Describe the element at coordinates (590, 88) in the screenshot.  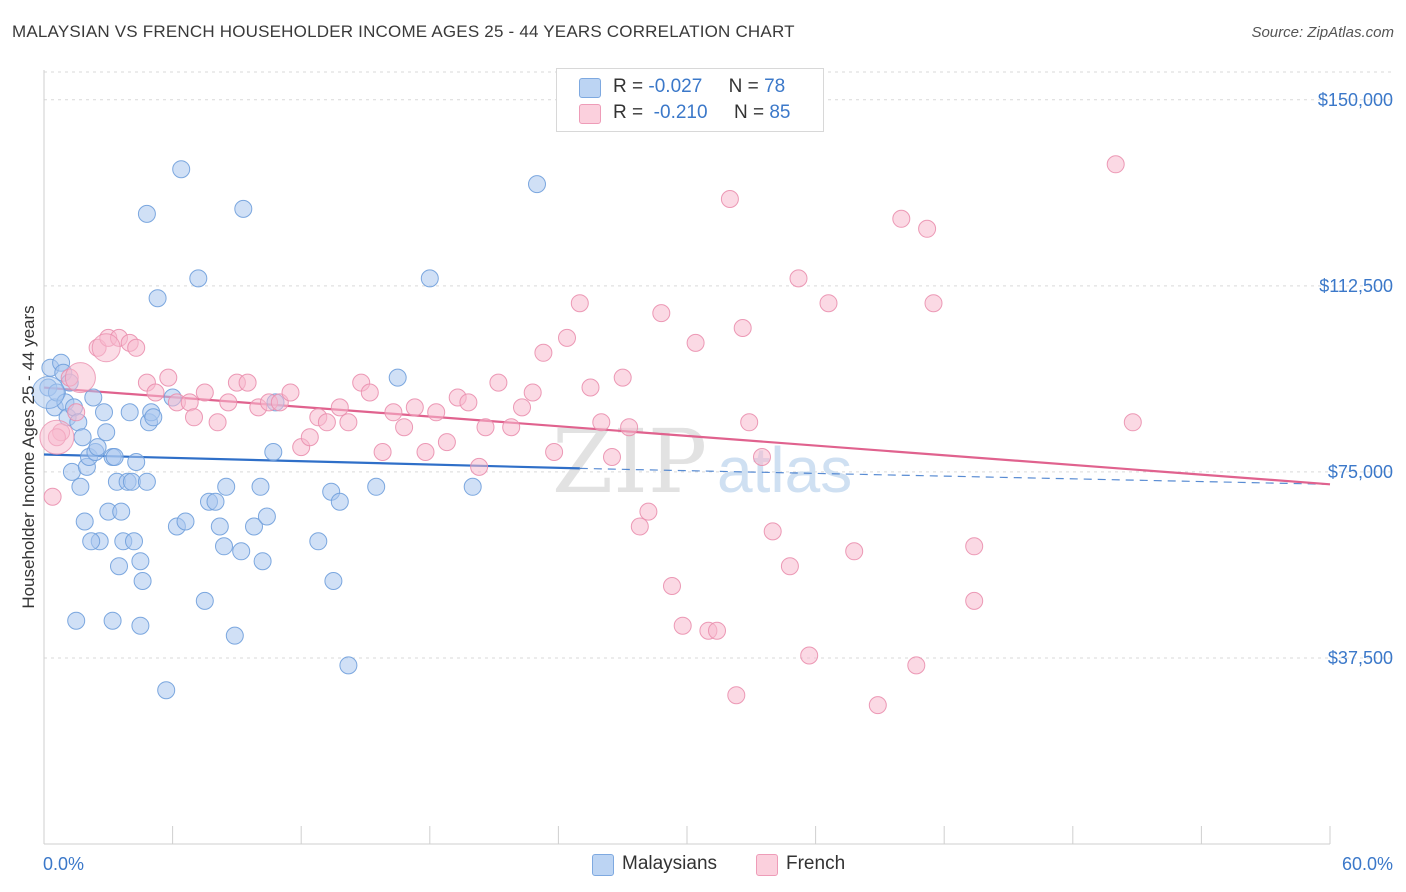
I see `malaysians-swatch` at that location.